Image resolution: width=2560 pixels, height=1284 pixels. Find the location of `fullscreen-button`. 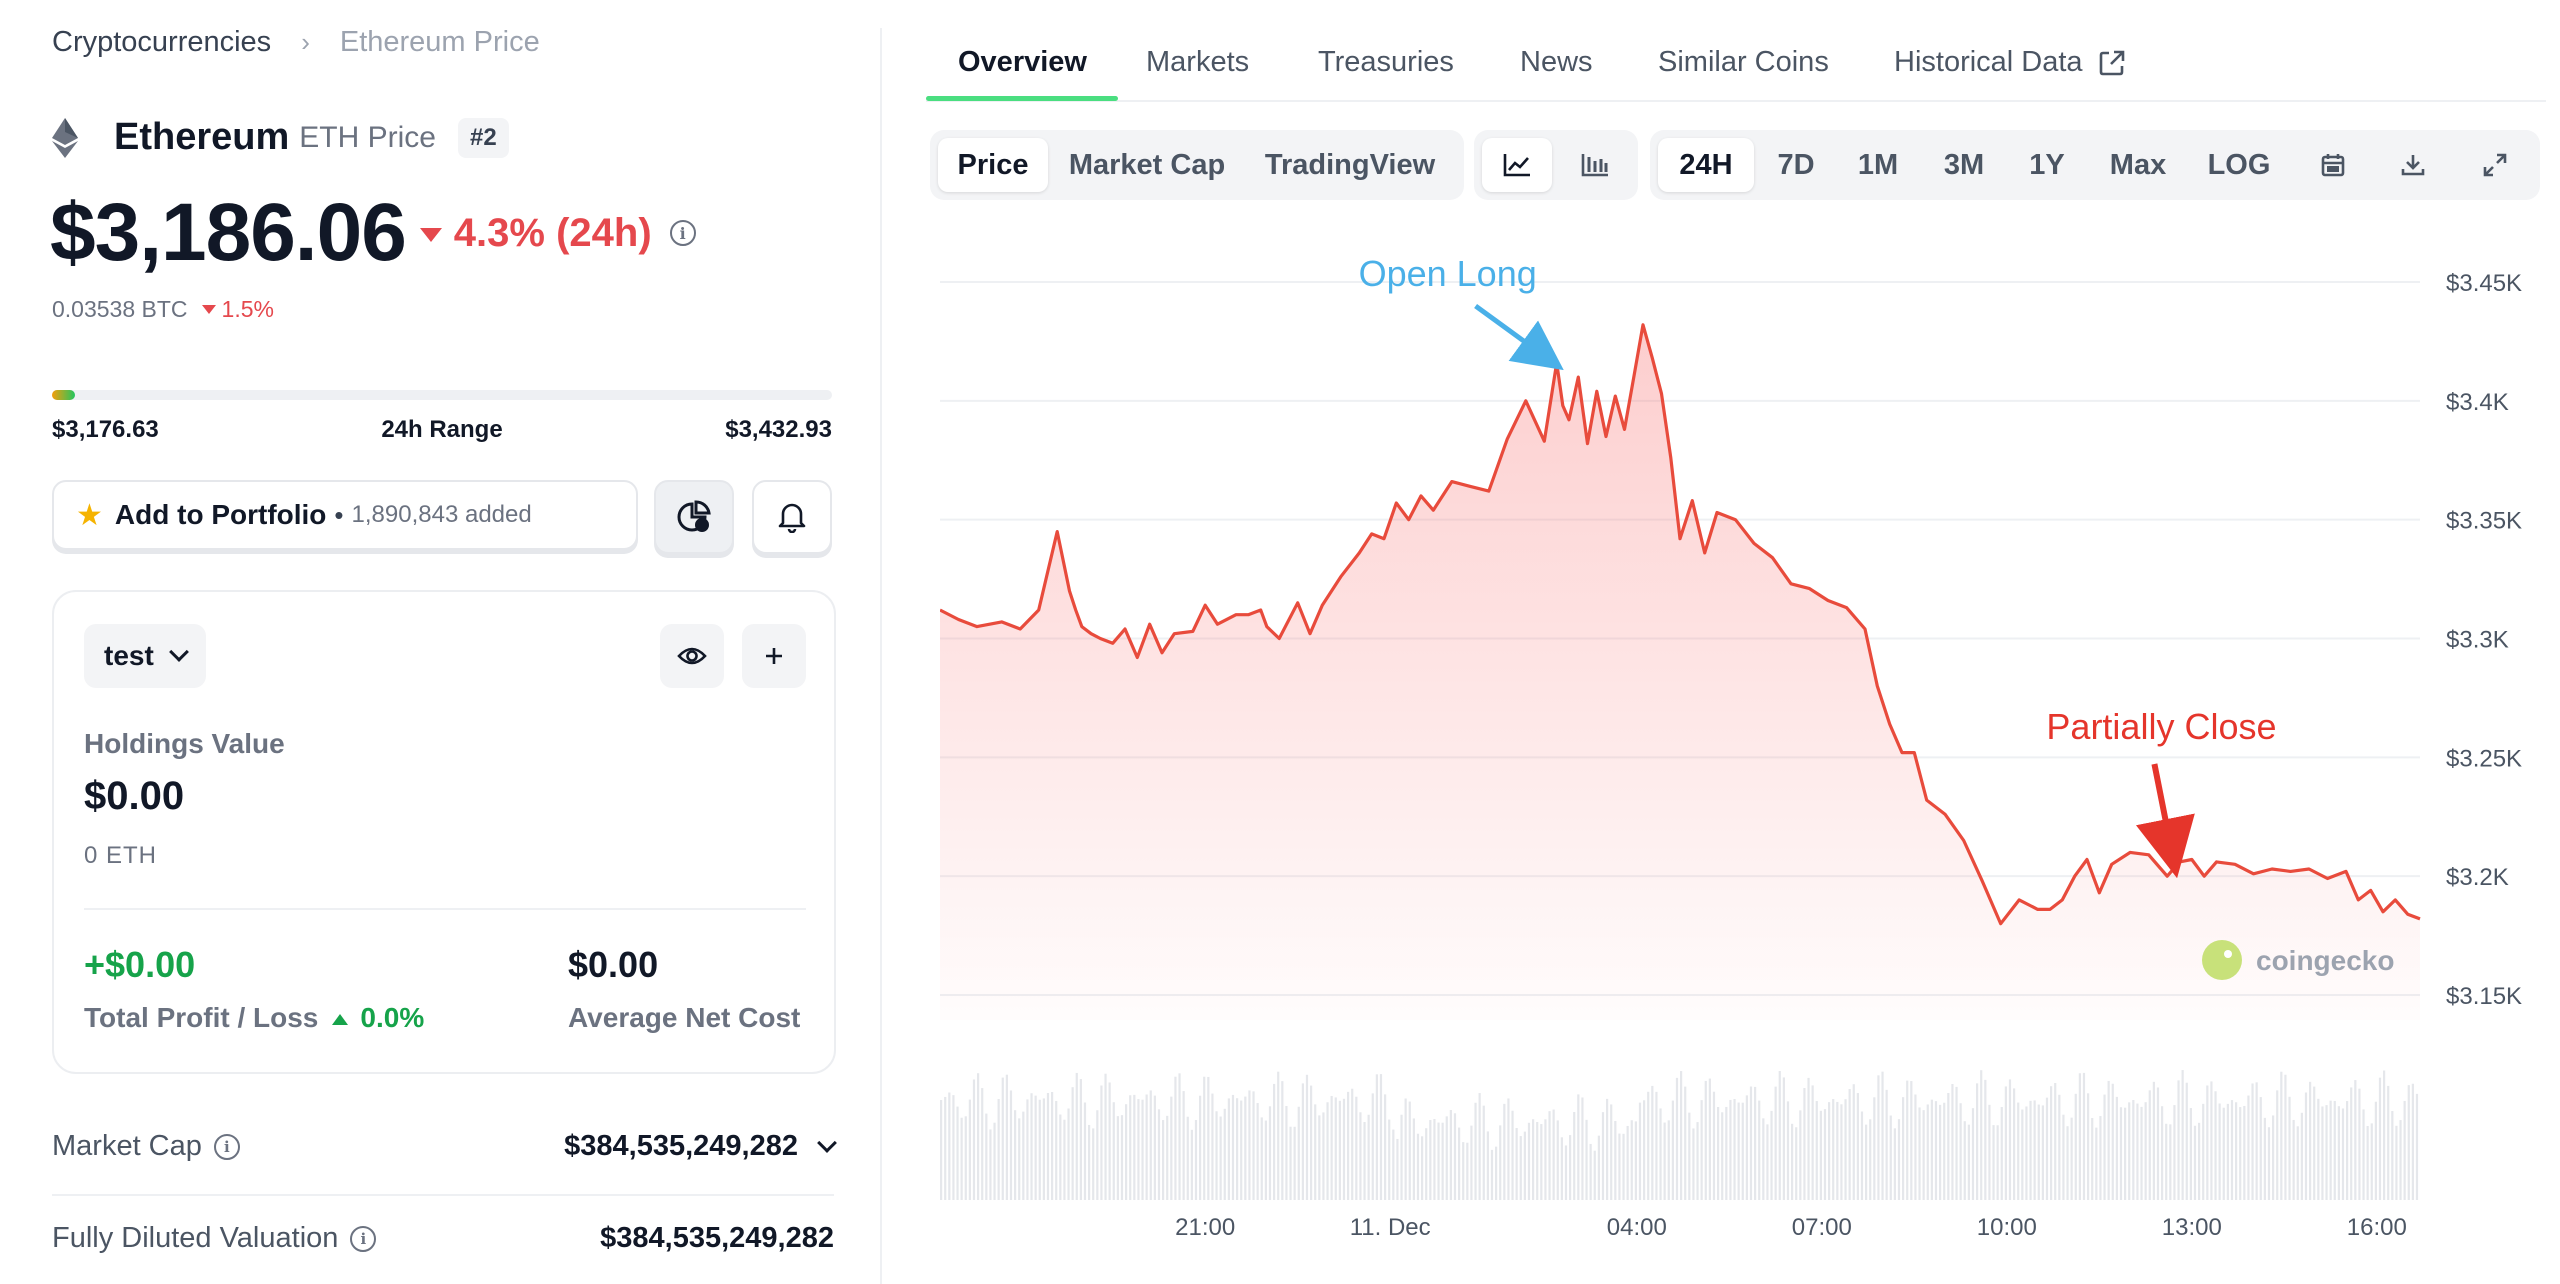

fullscreen-button is located at coordinates (2495, 165).